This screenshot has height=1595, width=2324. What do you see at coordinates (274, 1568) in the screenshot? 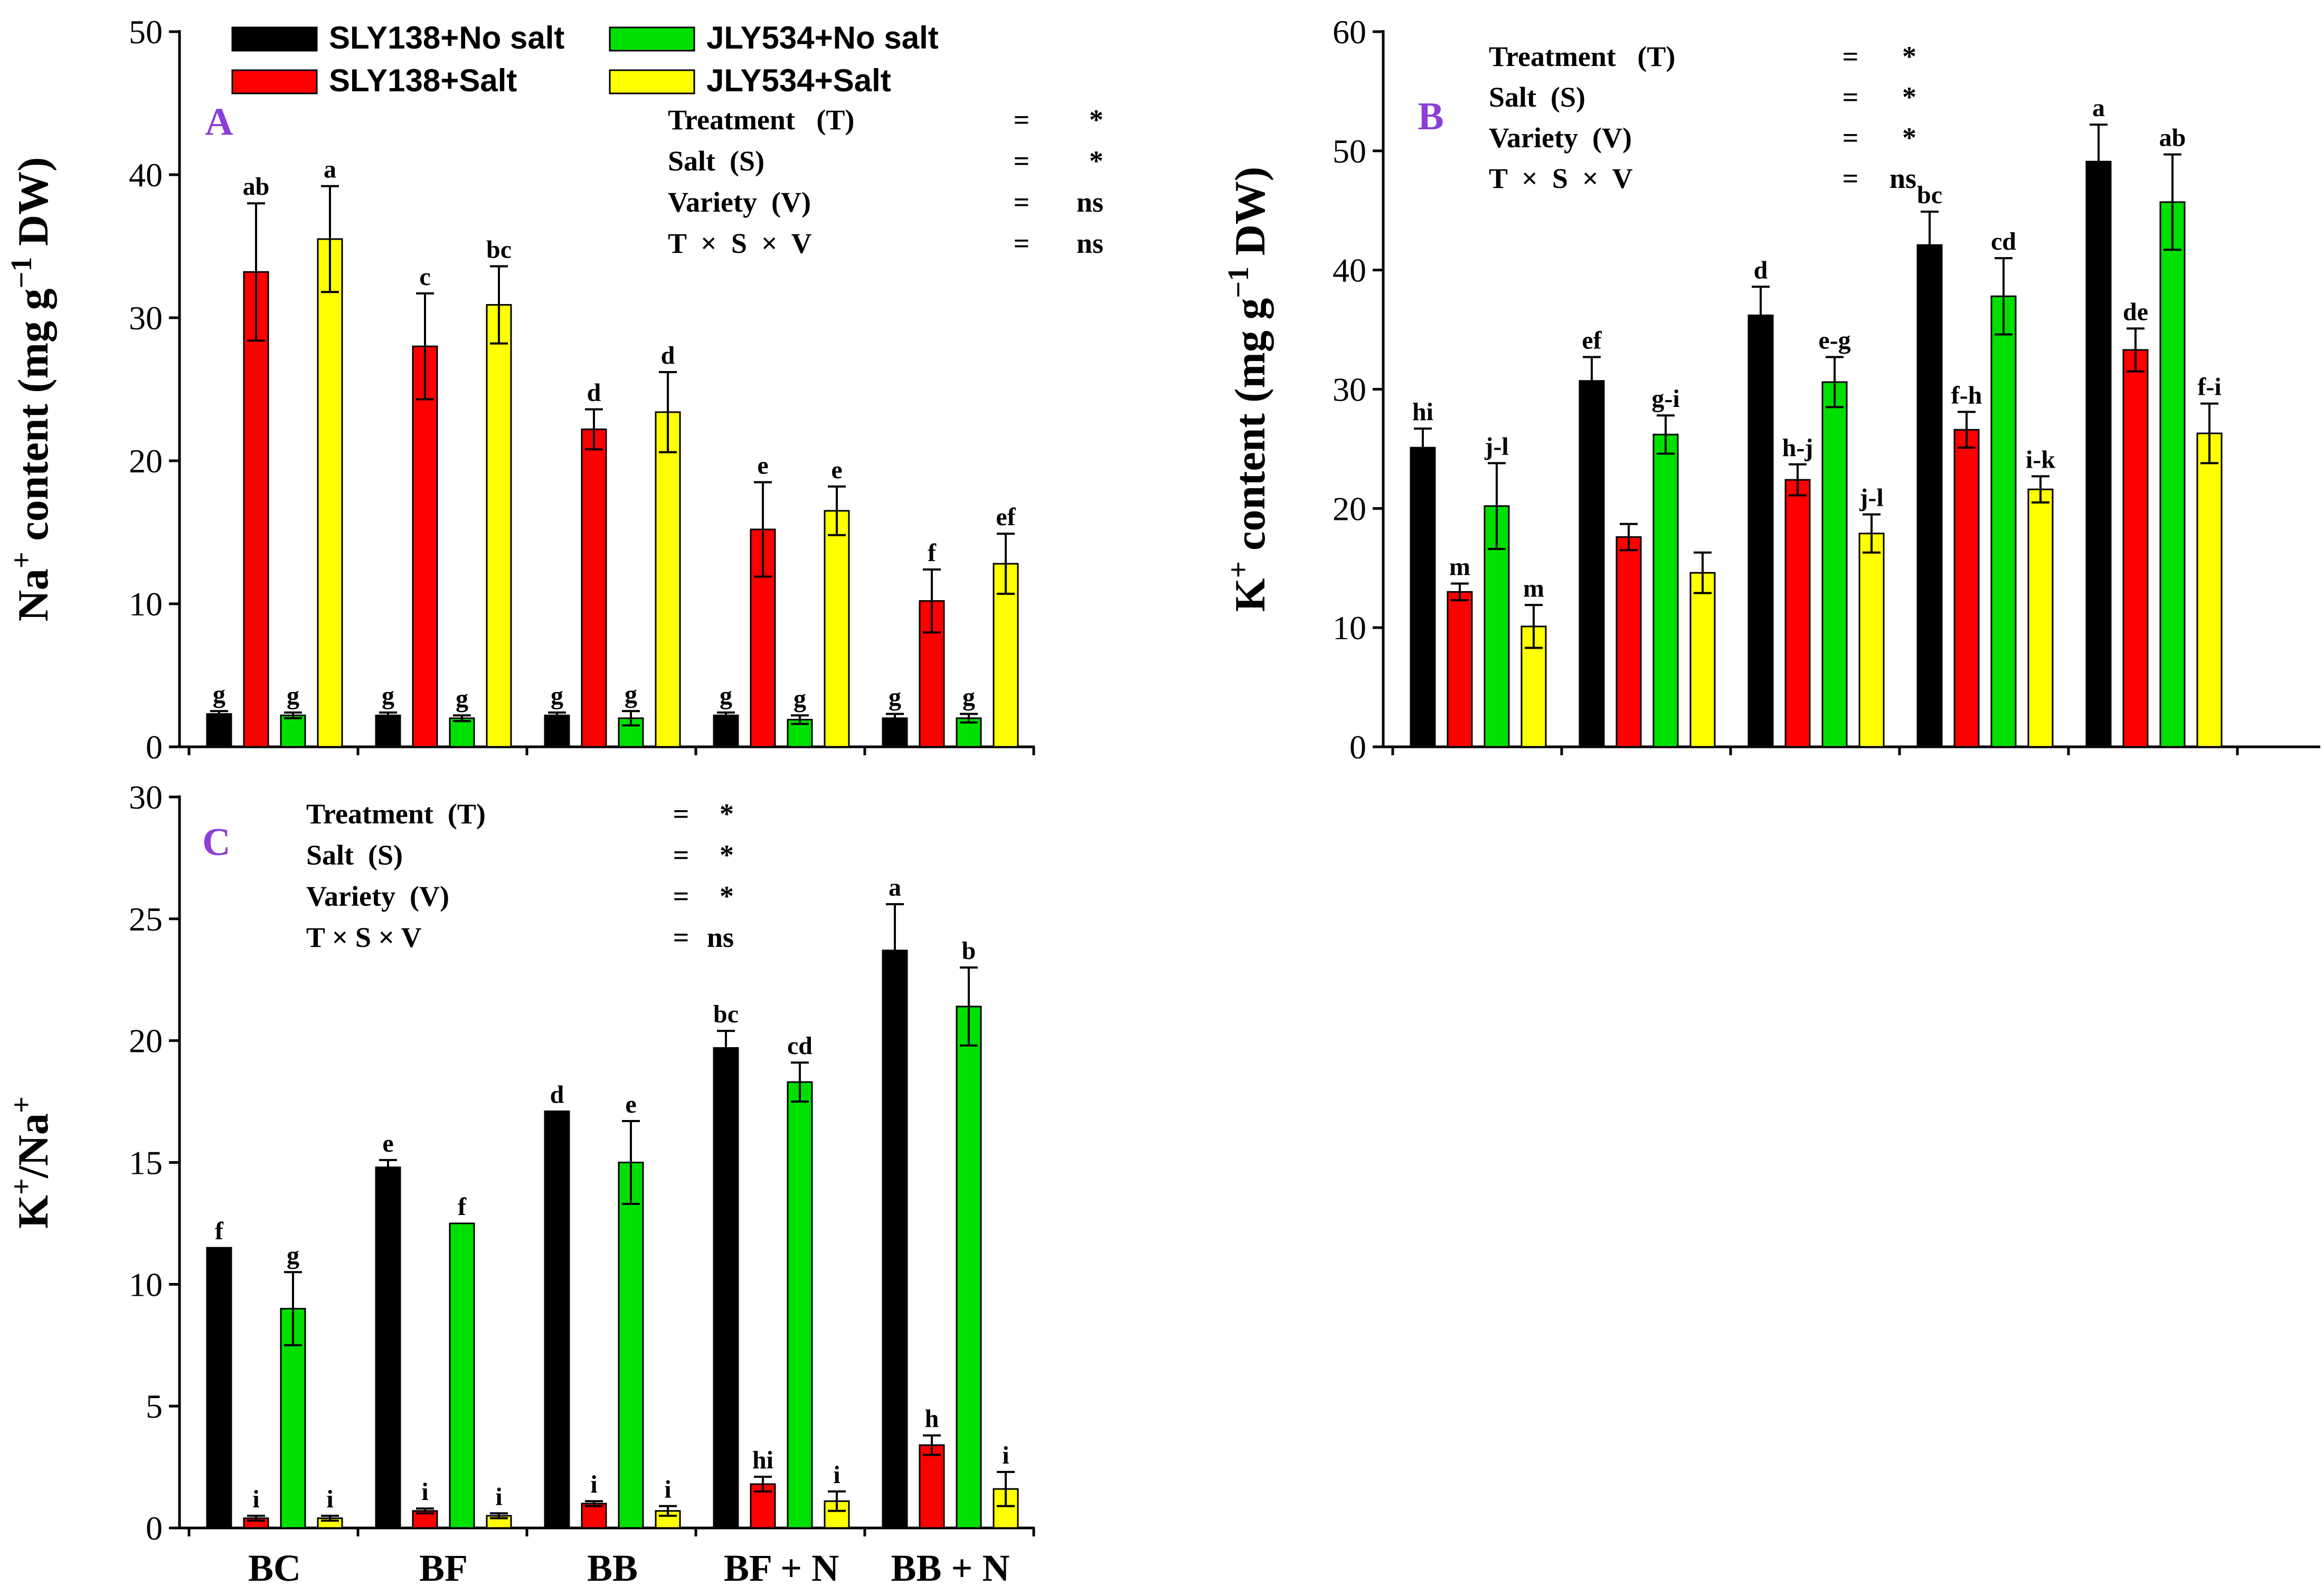
I see `x-category-label: BC` at bounding box center [274, 1568].